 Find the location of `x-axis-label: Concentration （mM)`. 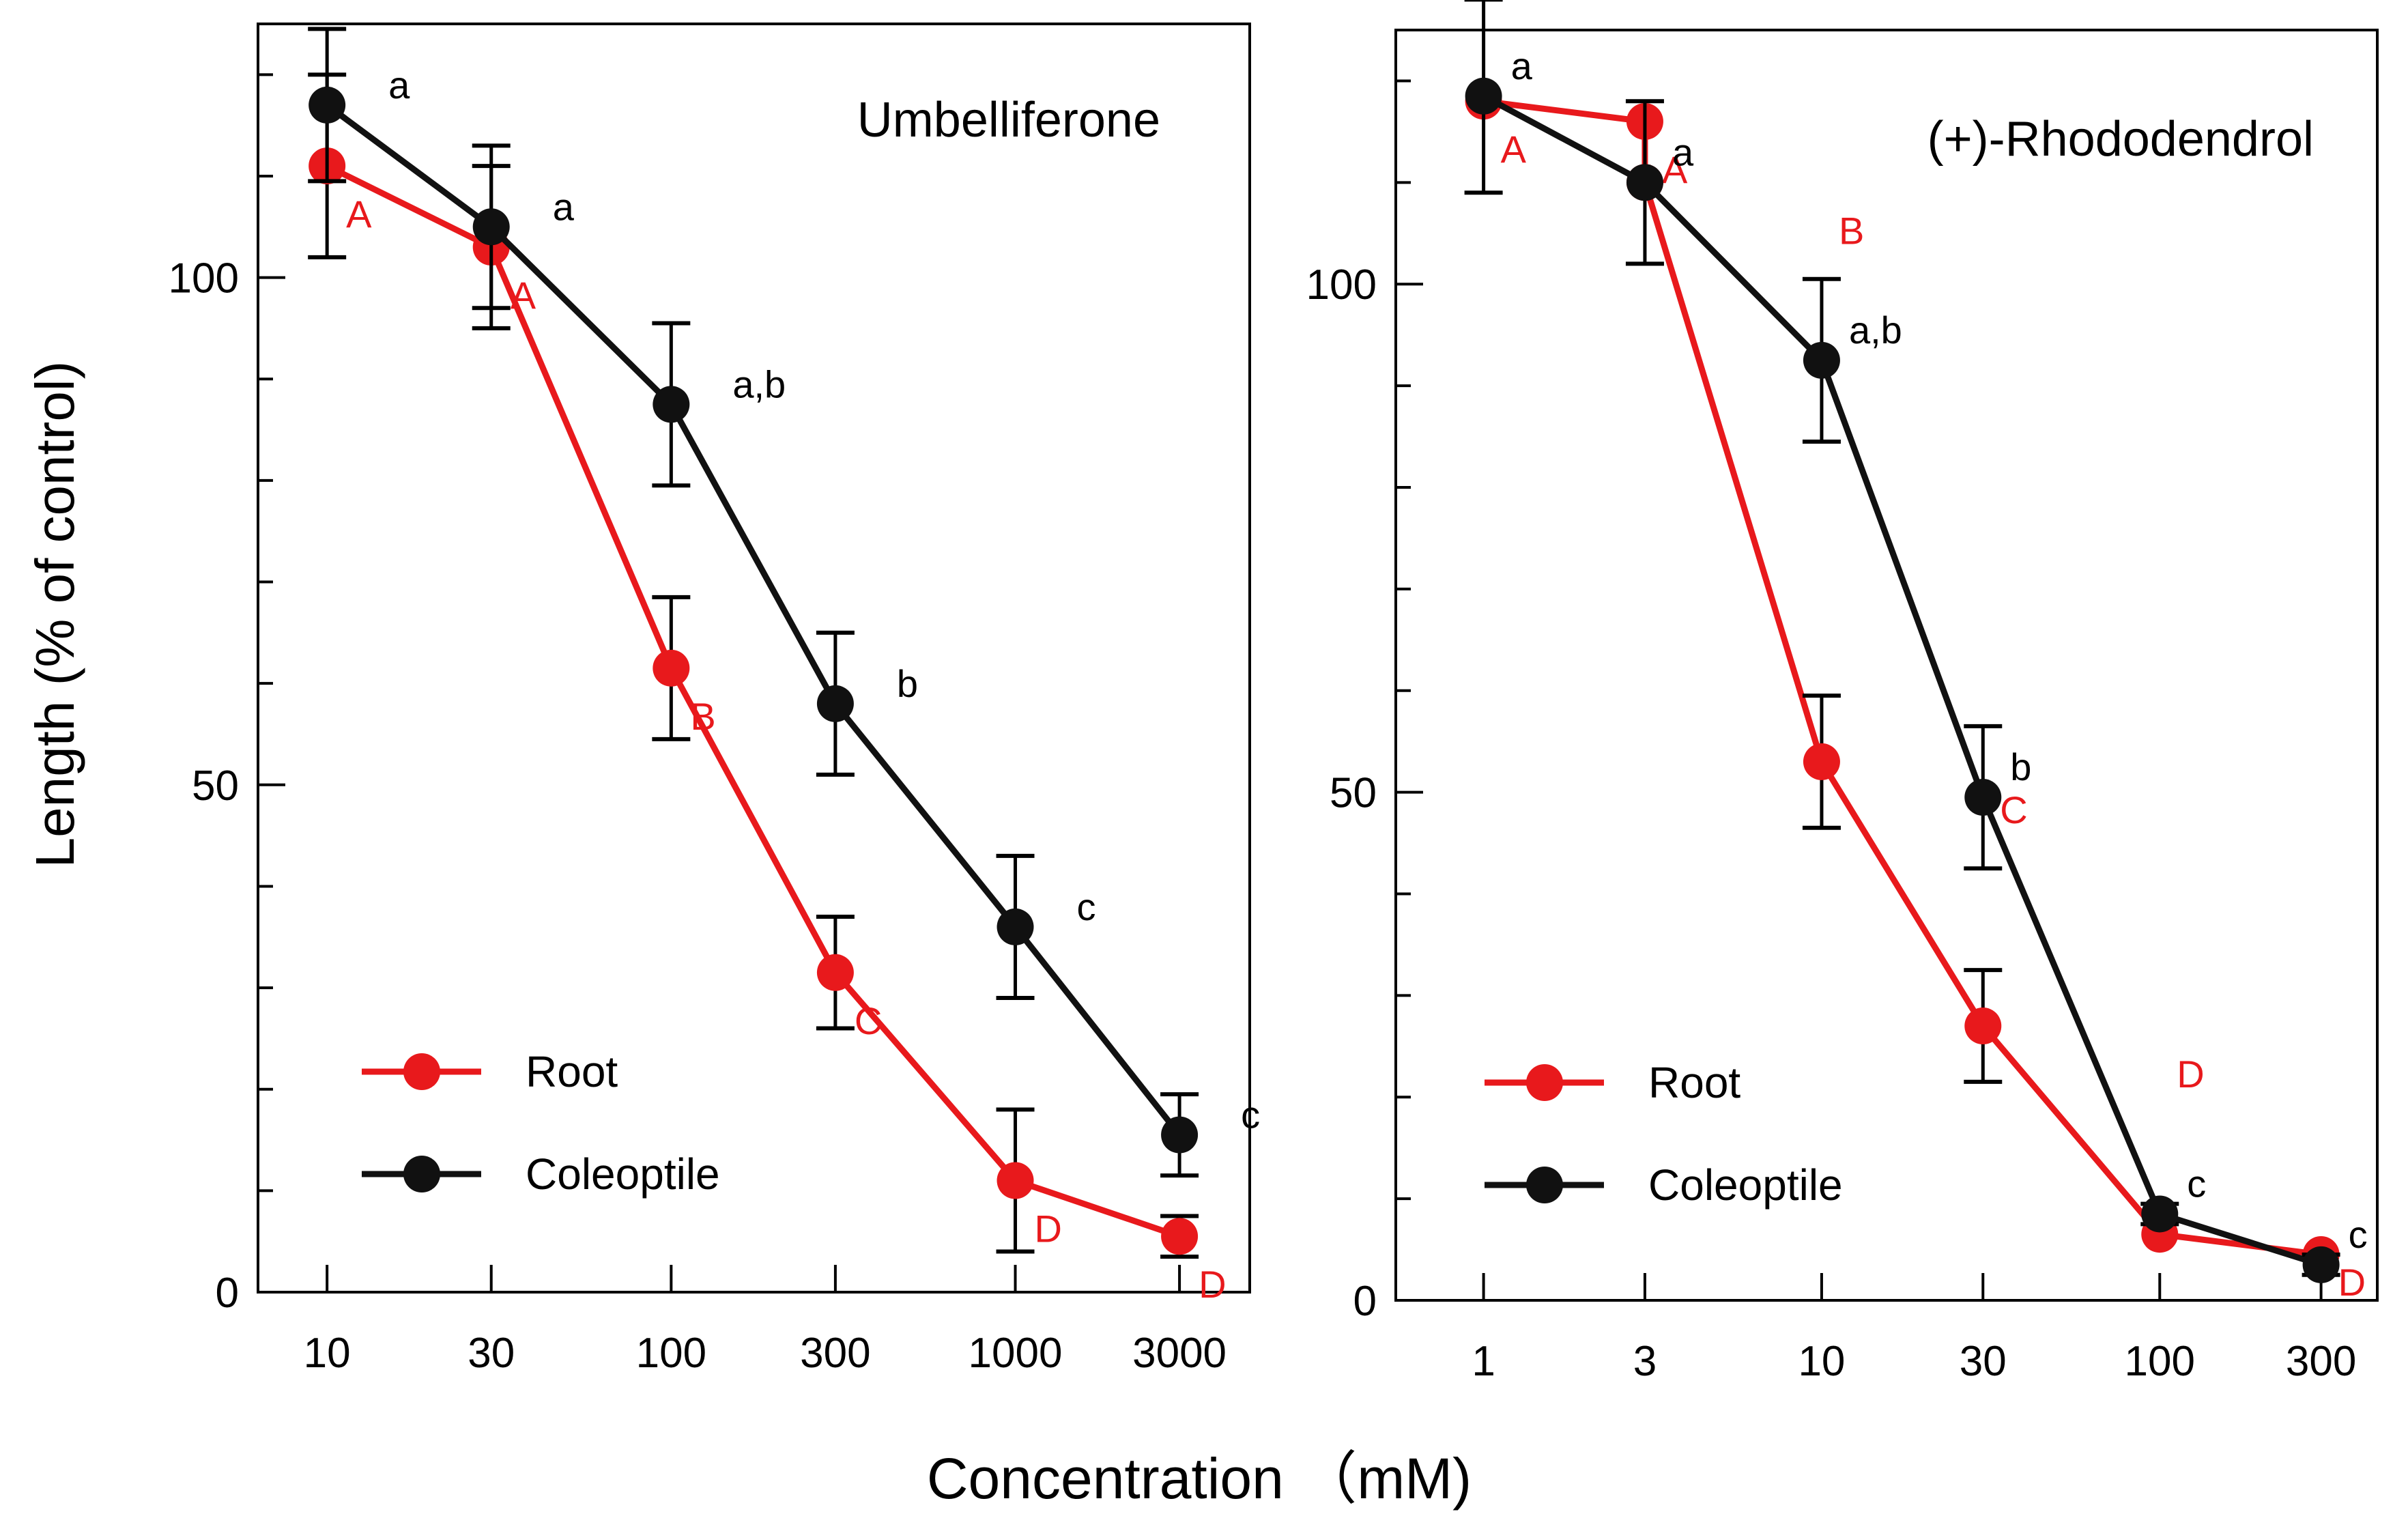

x-axis-label: Concentration （mM) is located at coordinates (1199, 1478).